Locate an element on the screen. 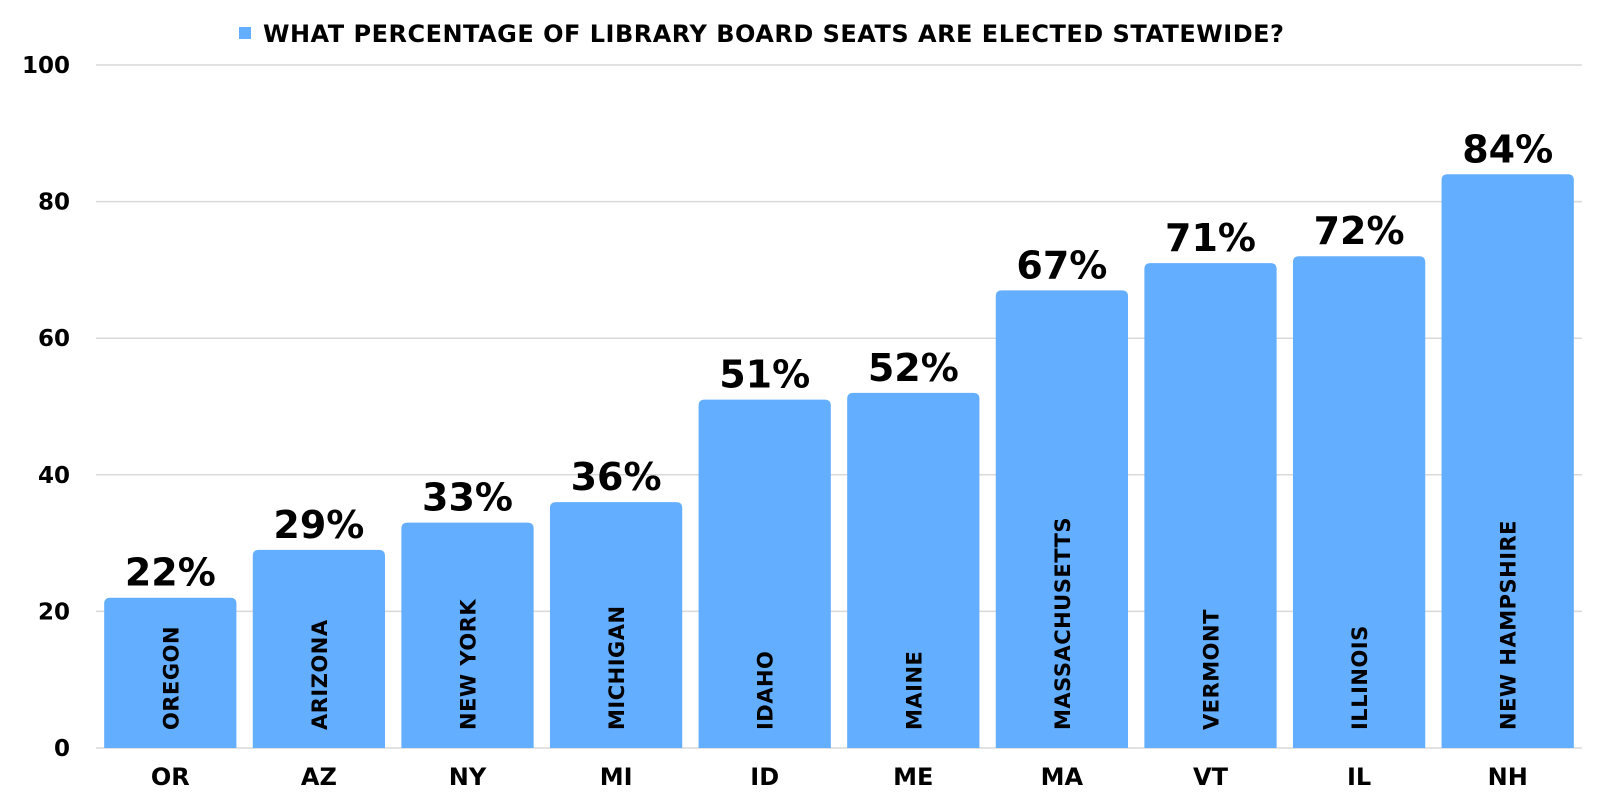 The height and width of the screenshot is (800, 1600). data-label-ma: 67% is located at coordinates (1061, 265).